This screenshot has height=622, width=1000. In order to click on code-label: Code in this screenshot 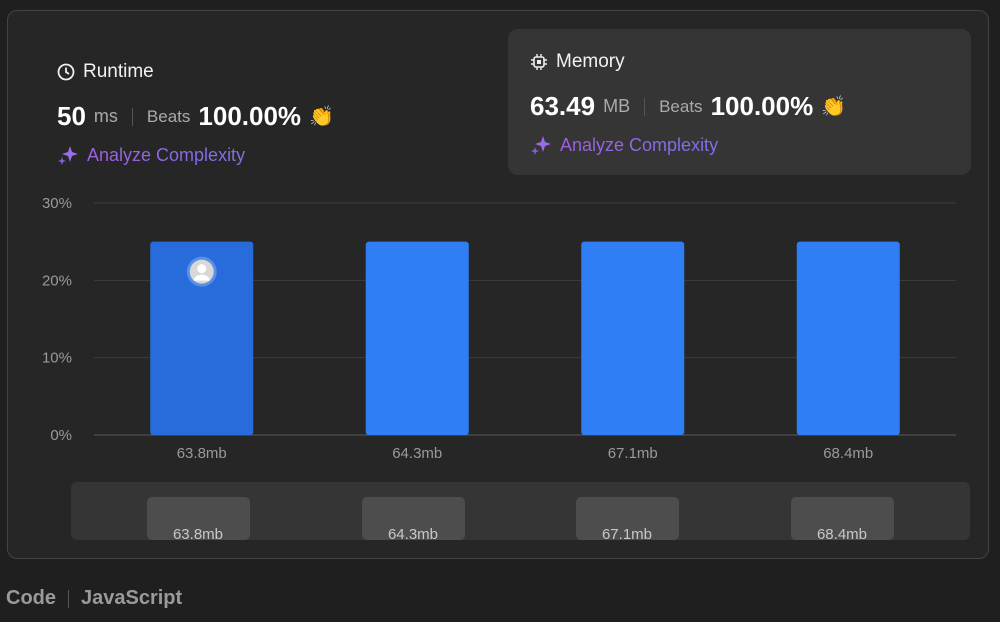, I will do `click(31, 598)`.